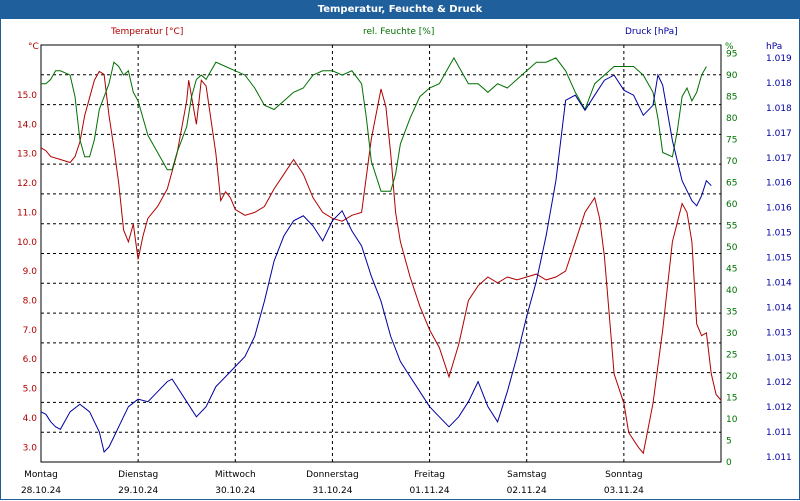 This screenshot has height=501, width=800. Describe the element at coordinates (732, 420) in the screenshot. I see `humidity-tick-label: 10` at that location.